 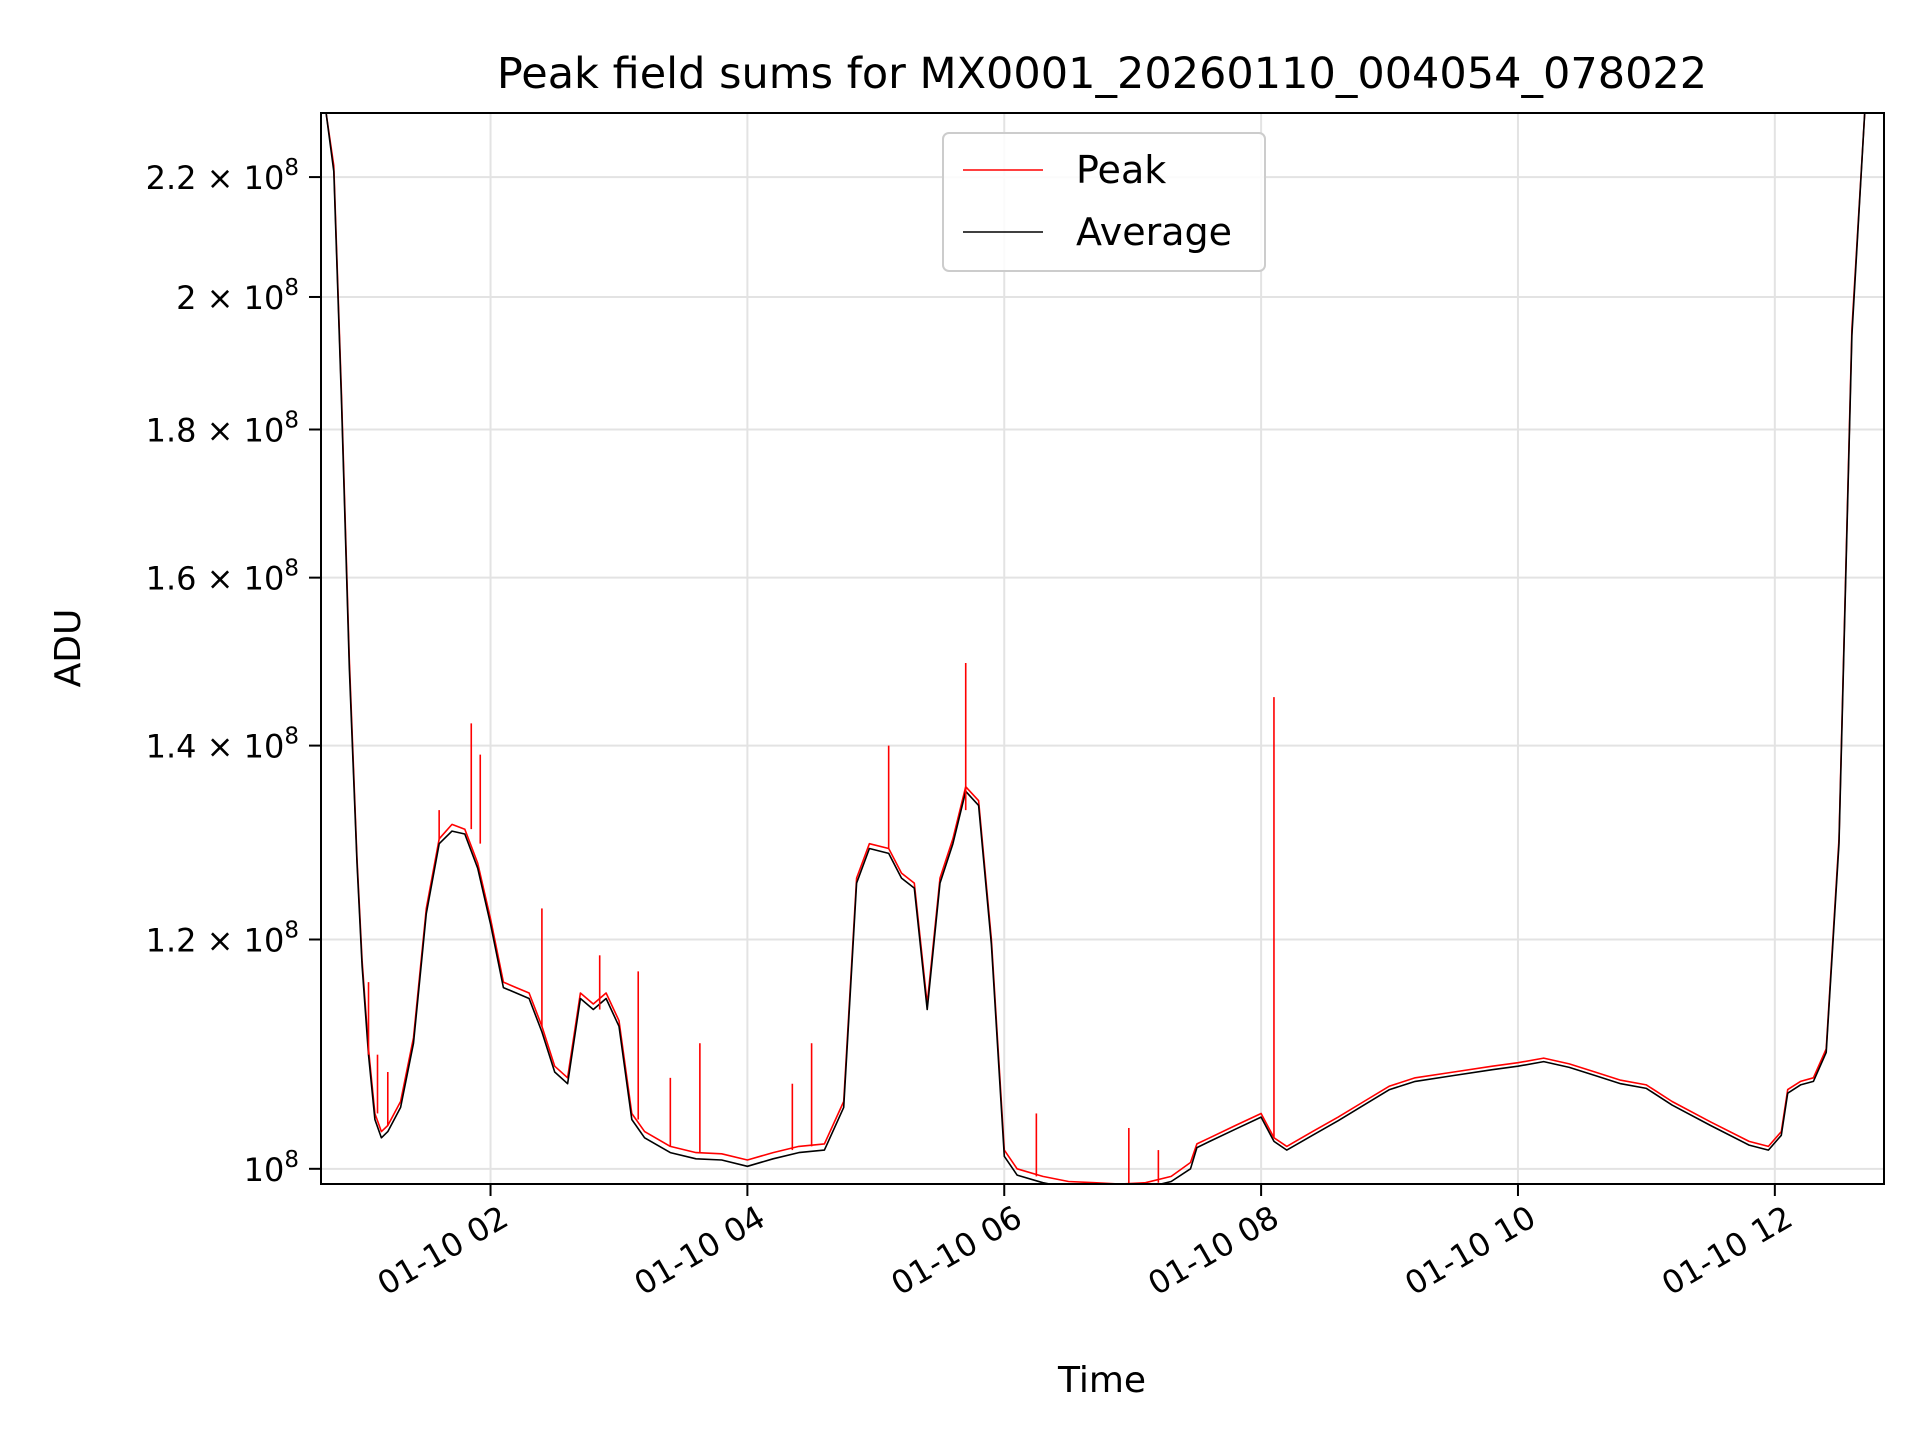 I want to click on legend: Peak Average, so click(x=1104, y=202).